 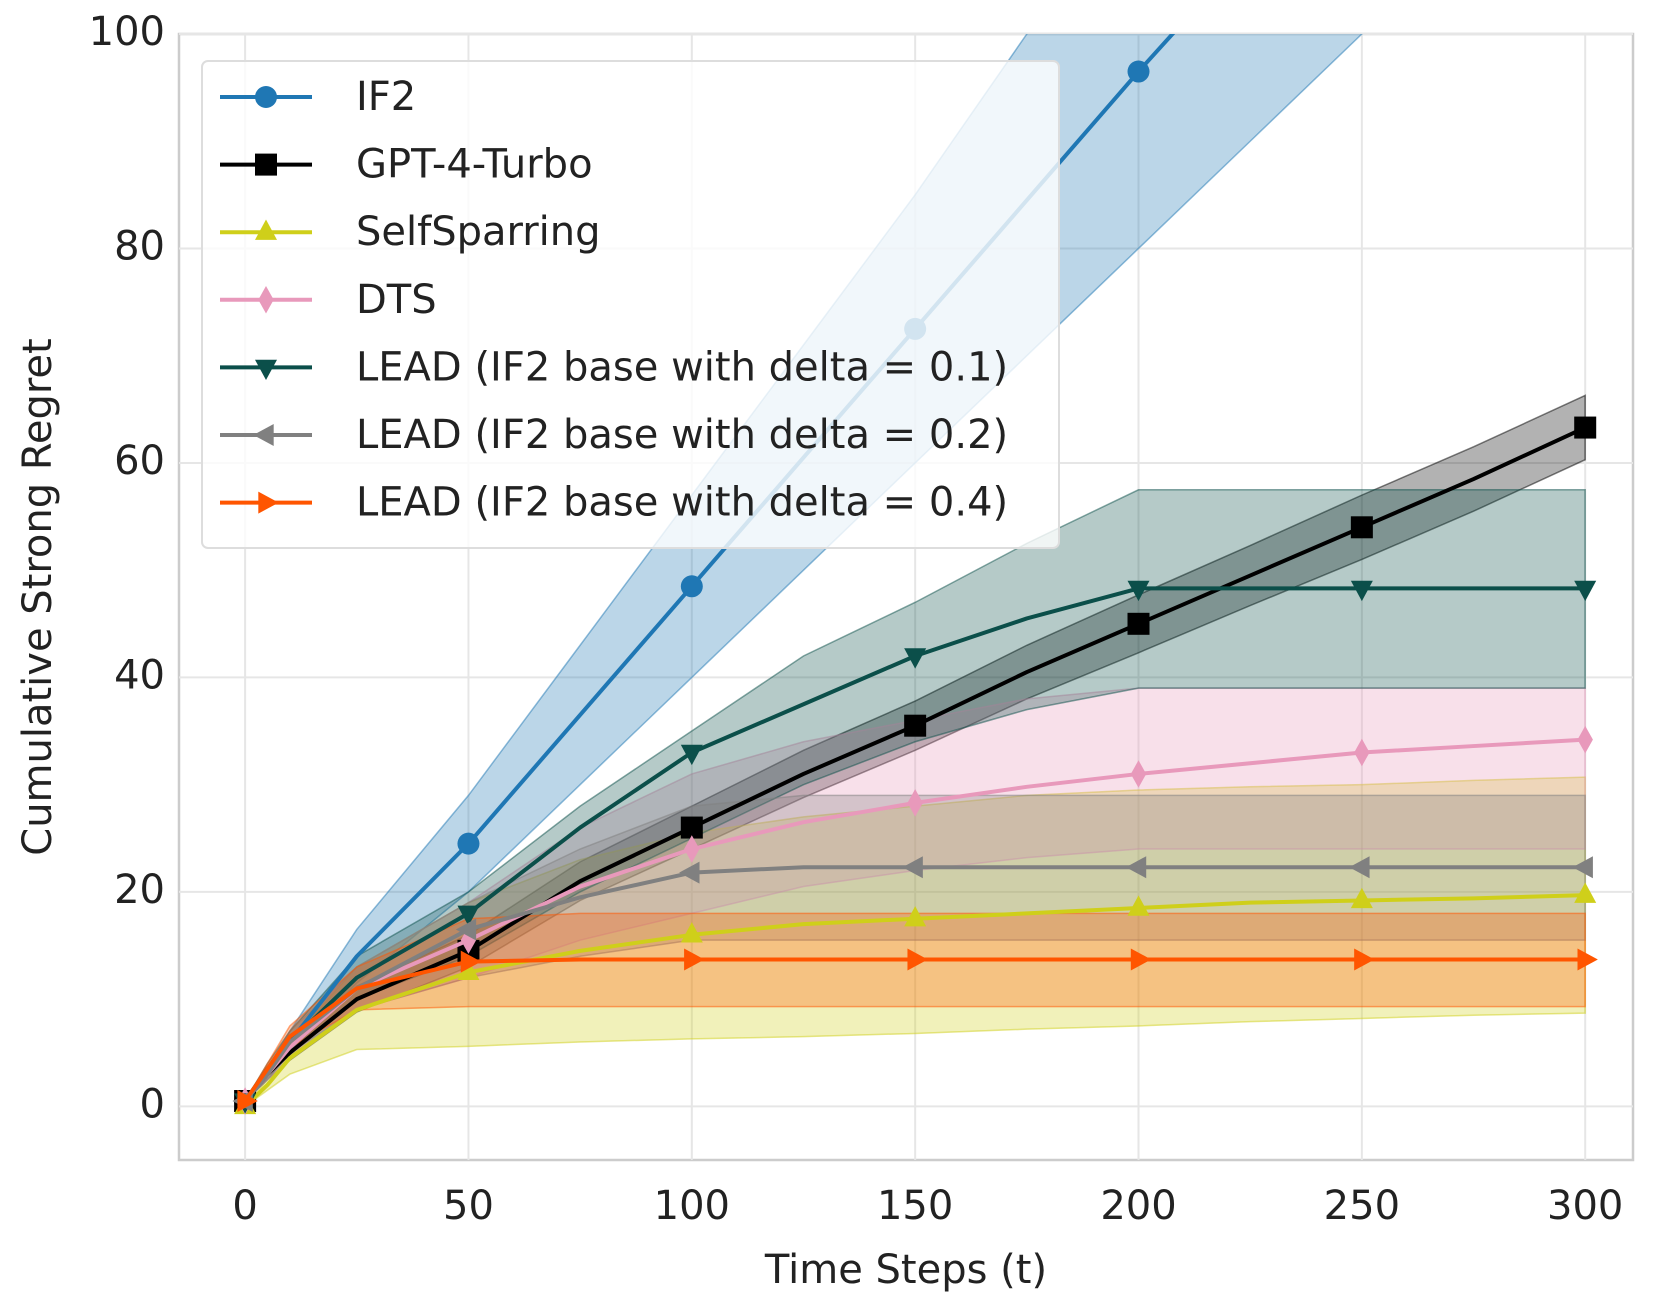 What do you see at coordinates (139, 890) in the screenshot?
I see `y-tick-label: 20` at bounding box center [139, 890].